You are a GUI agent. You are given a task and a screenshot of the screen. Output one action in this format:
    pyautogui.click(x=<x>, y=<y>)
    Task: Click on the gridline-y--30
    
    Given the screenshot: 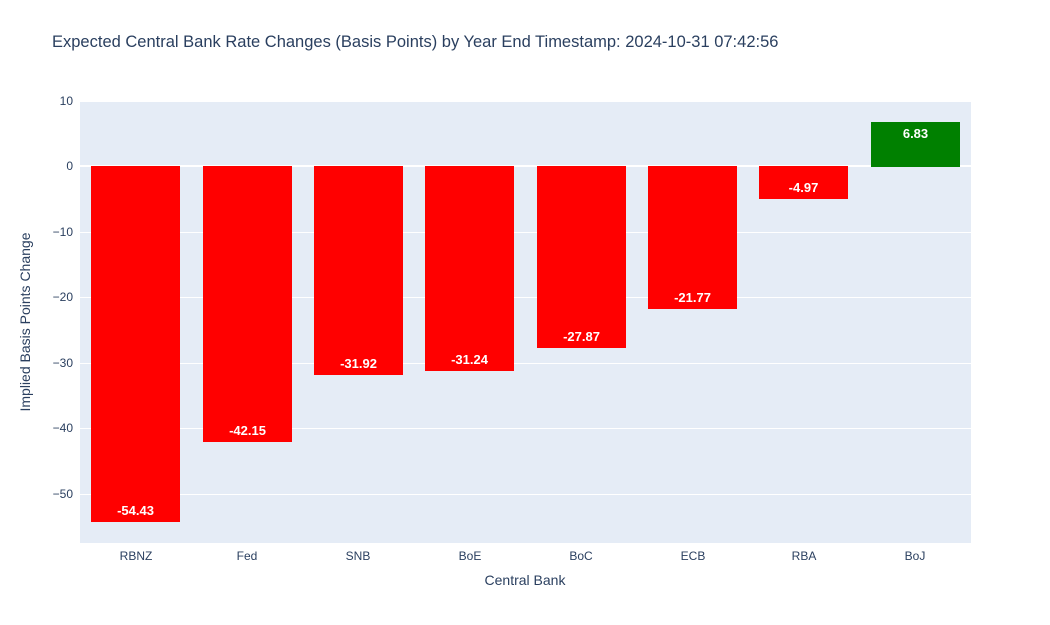 What is the action you would take?
    pyautogui.click(x=525, y=363)
    